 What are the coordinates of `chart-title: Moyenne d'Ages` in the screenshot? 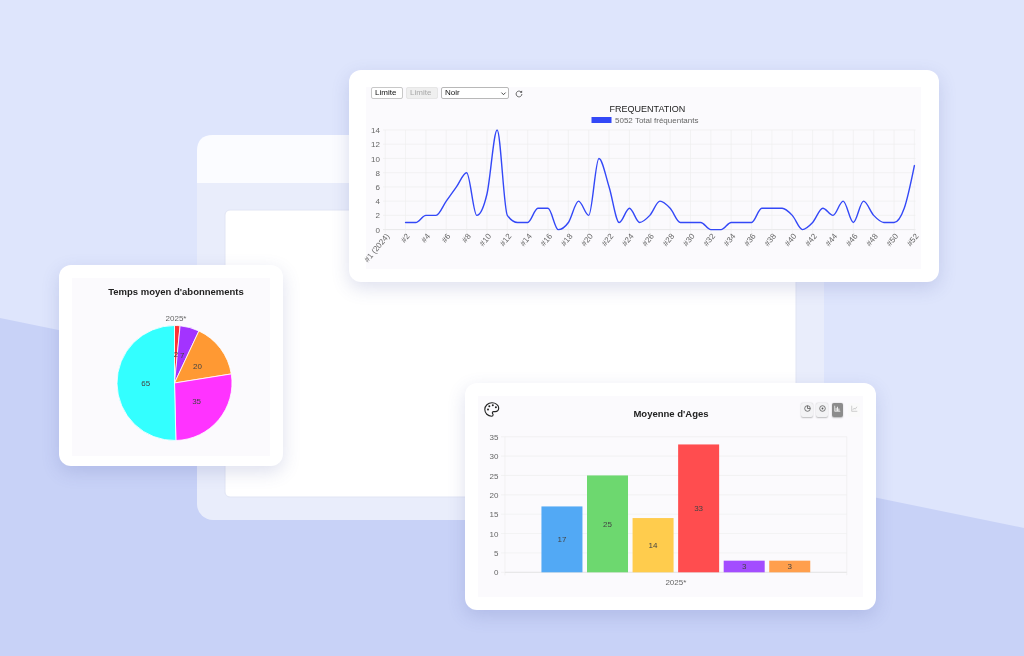 It's located at (671, 413).